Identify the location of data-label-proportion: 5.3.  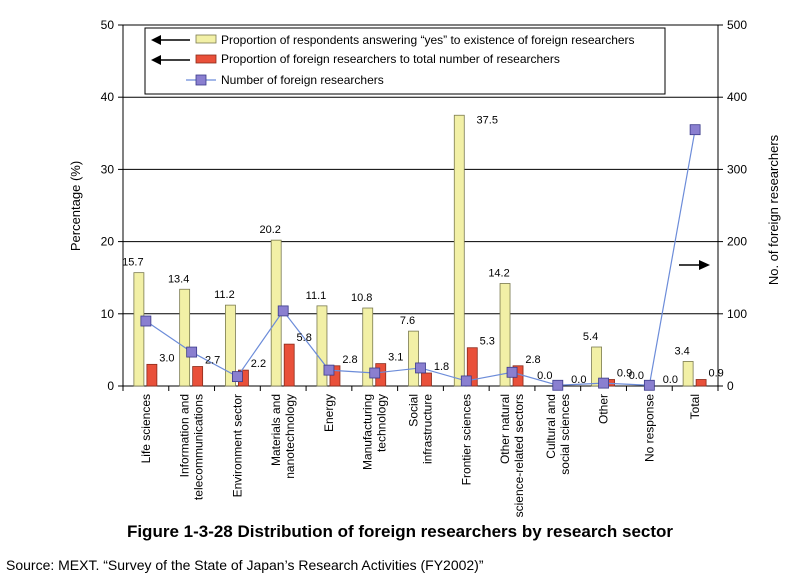
(487, 342).